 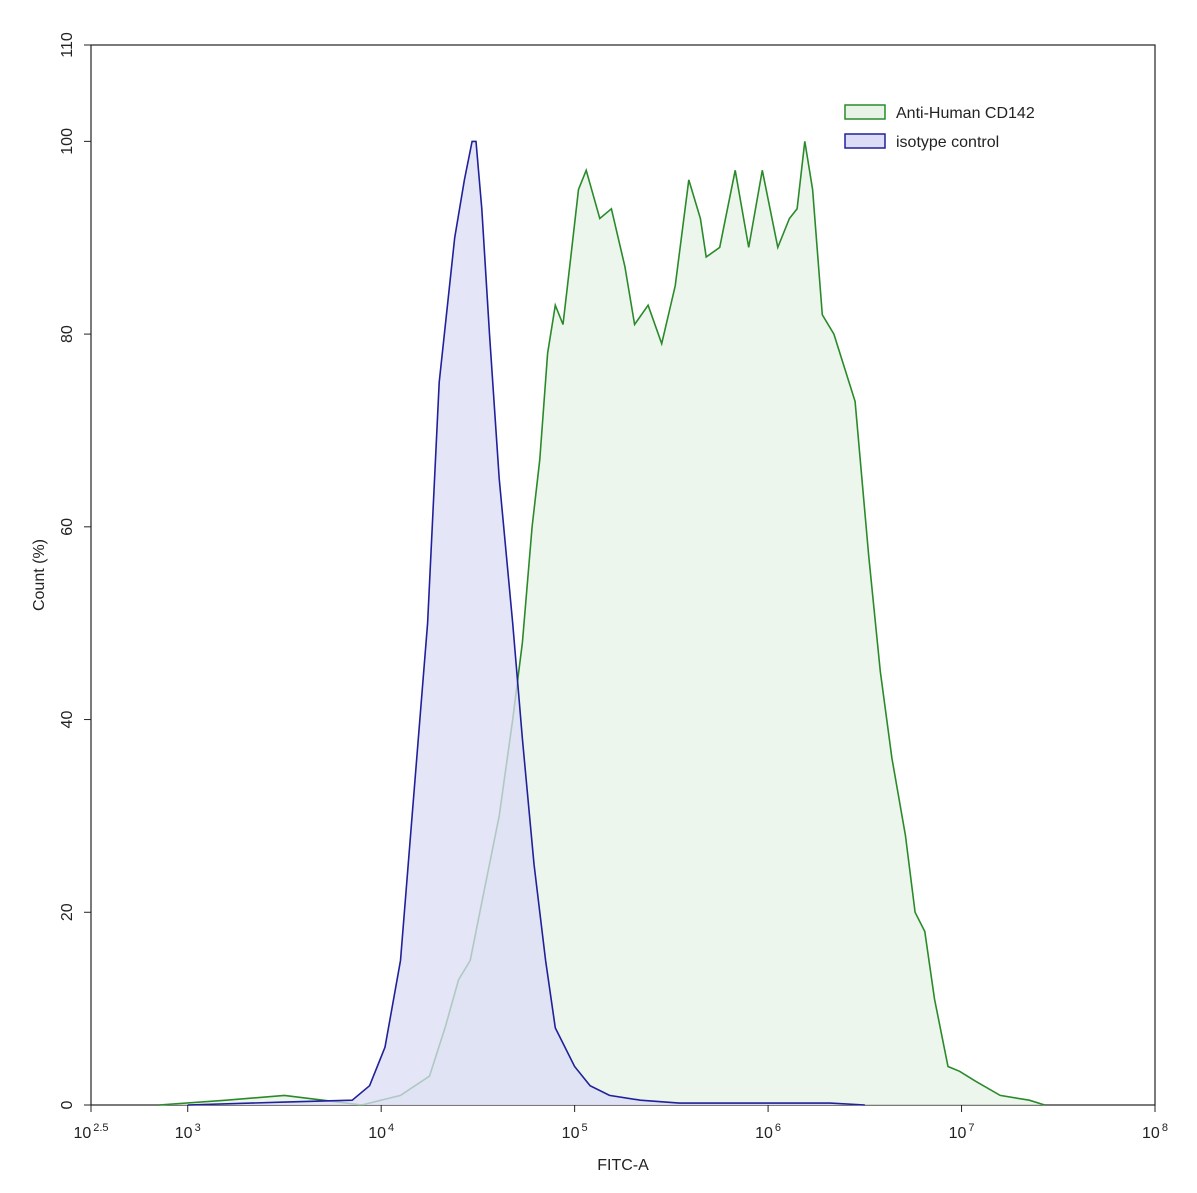 I want to click on x-tick-exp: 7, so click(x=971, y=1128).